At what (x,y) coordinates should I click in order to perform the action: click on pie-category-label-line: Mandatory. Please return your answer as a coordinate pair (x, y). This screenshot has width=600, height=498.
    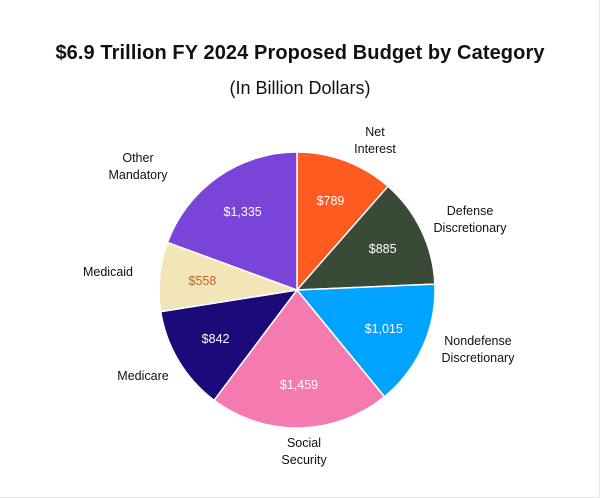
    Looking at the image, I should click on (138, 175).